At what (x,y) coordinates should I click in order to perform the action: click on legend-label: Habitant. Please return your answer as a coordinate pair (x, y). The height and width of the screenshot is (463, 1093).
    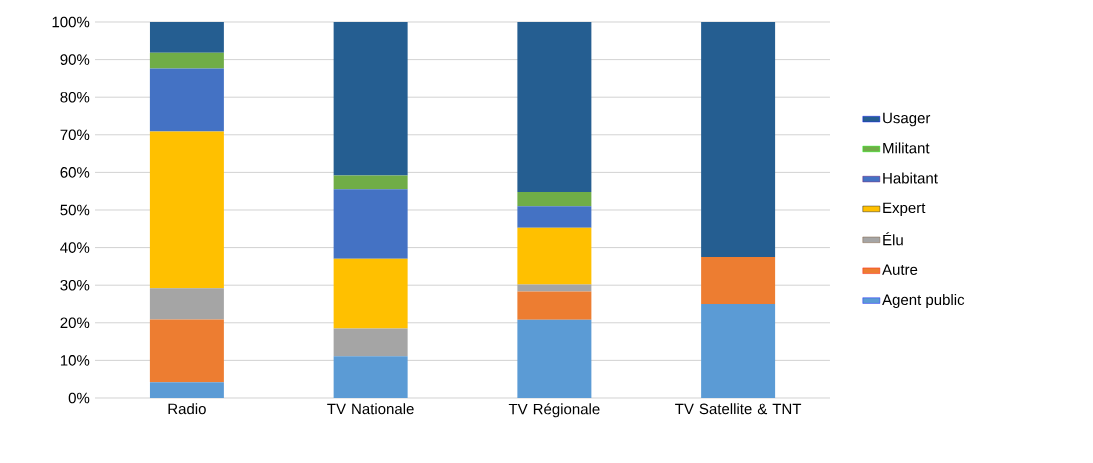
    Looking at the image, I should click on (910, 178).